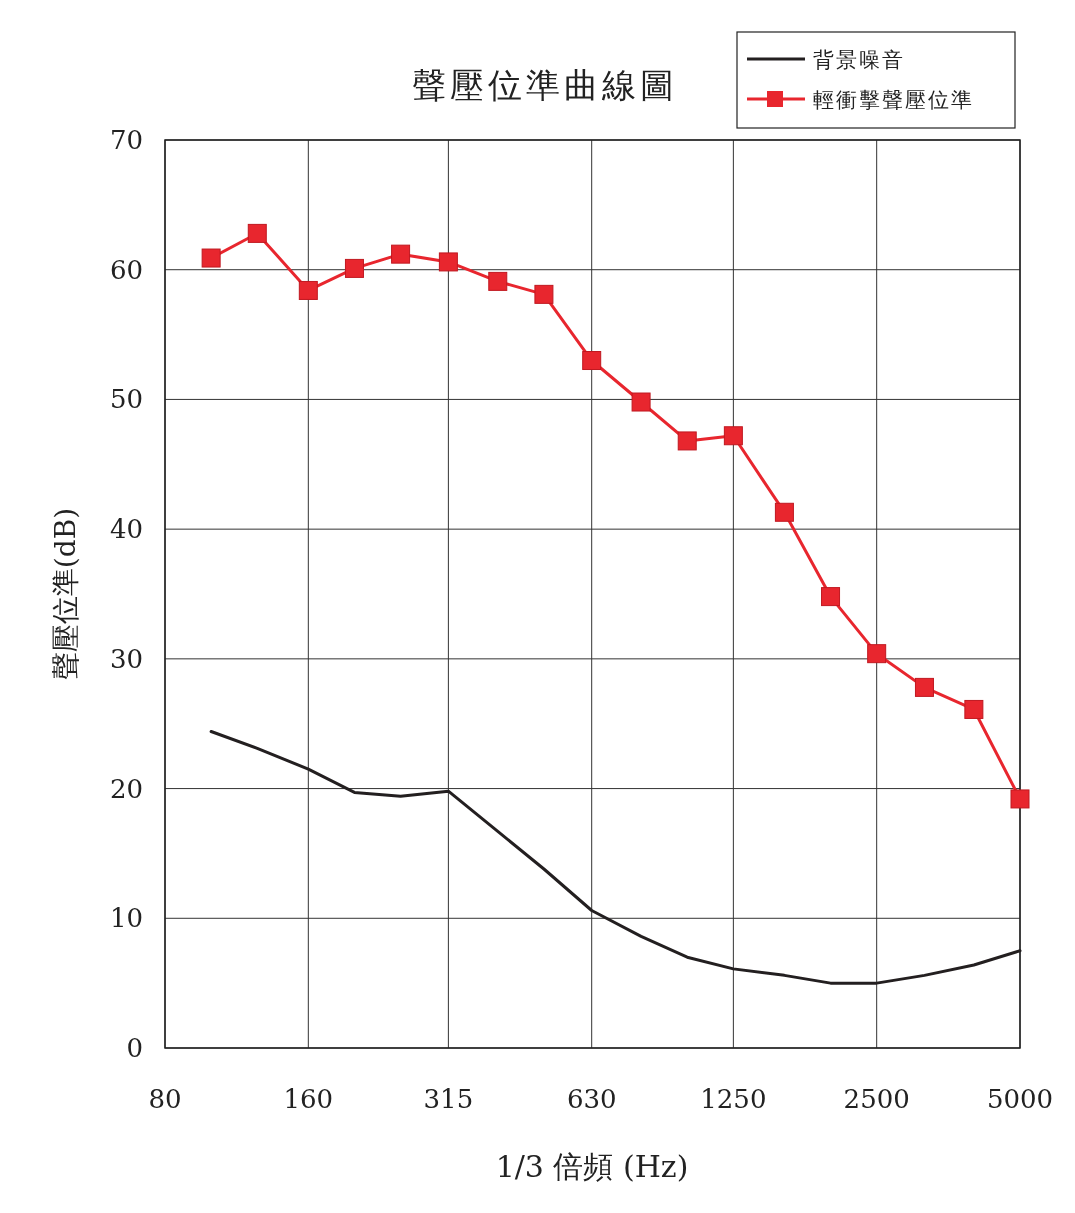  What do you see at coordinates (448, 1099) in the screenshot?
I see `x-tick-label: 315` at bounding box center [448, 1099].